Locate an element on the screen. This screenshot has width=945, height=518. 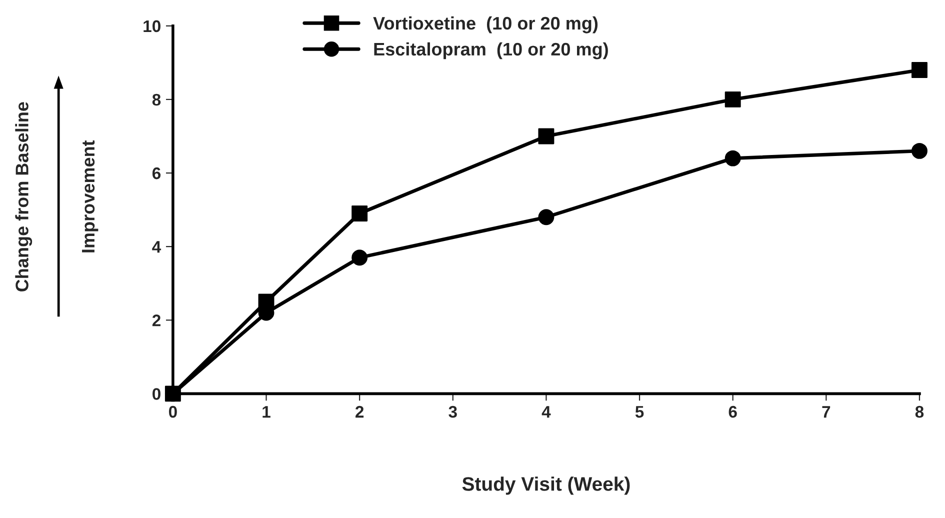
y-tick-label: 2 is located at coordinates (156, 320).